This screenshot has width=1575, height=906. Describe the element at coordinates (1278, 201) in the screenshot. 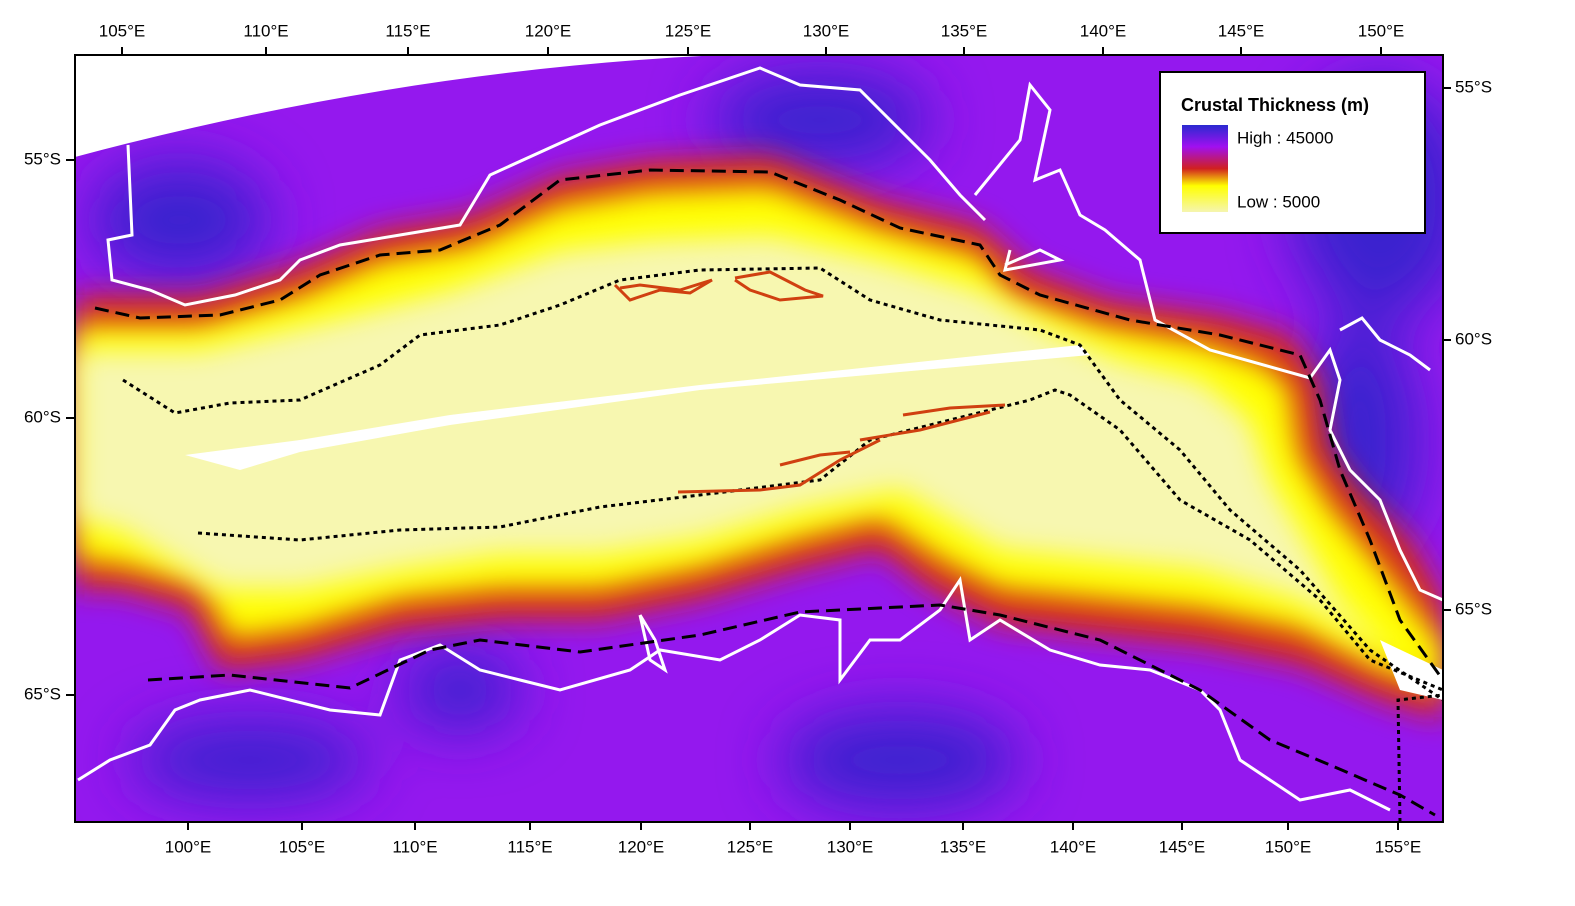

I see `legend-low: Low : 5000` at that location.